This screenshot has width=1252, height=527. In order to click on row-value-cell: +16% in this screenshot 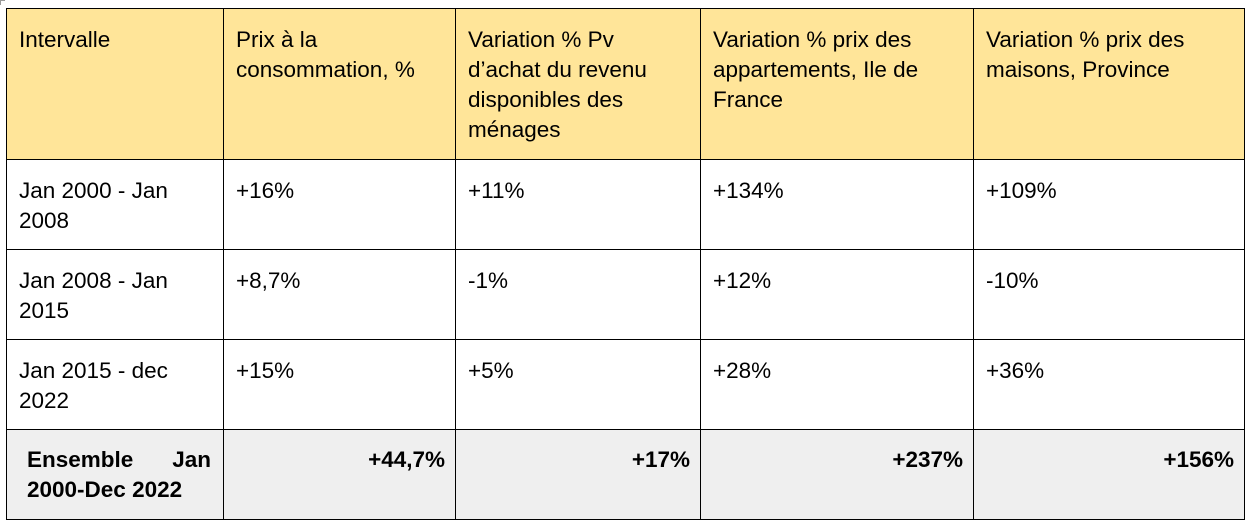, I will do `click(339, 204)`.